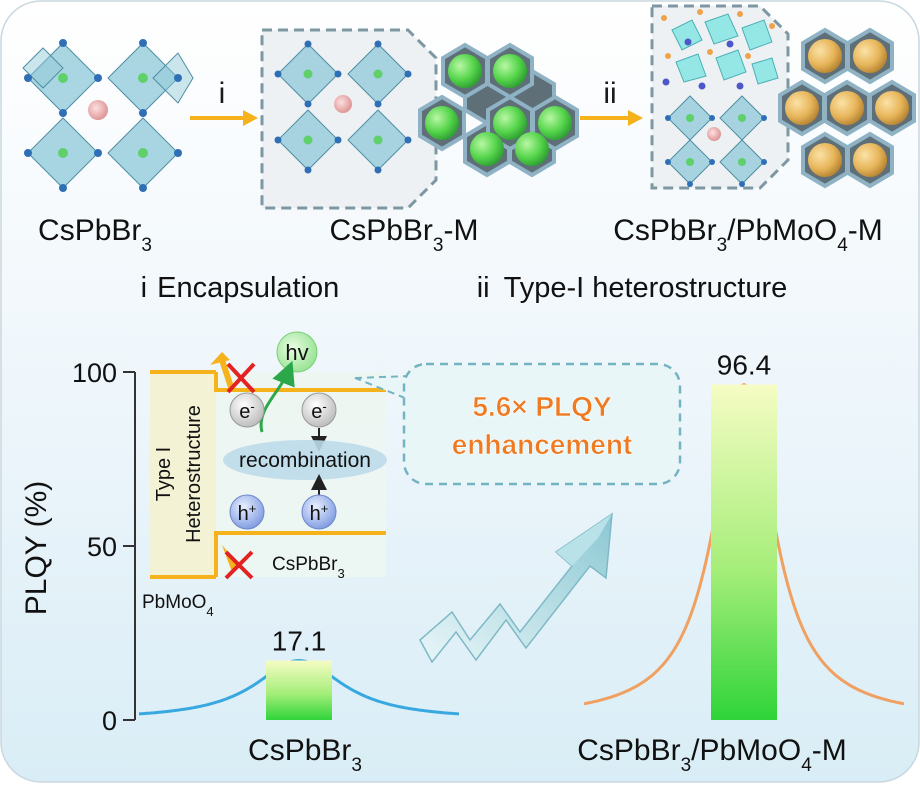 Image resolution: width=920 pixels, height=788 pixels. I want to click on step-caption-ii: ii Type-I heterostructure, so click(632, 288).